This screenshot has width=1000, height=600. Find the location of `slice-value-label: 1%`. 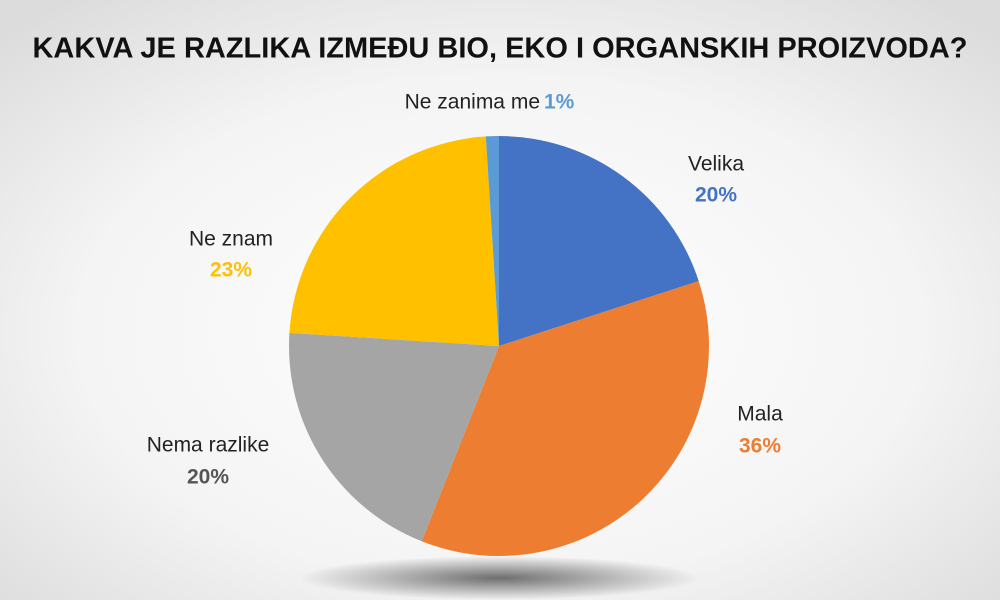

slice-value-label: 1% is located at coordinates (559, 102).